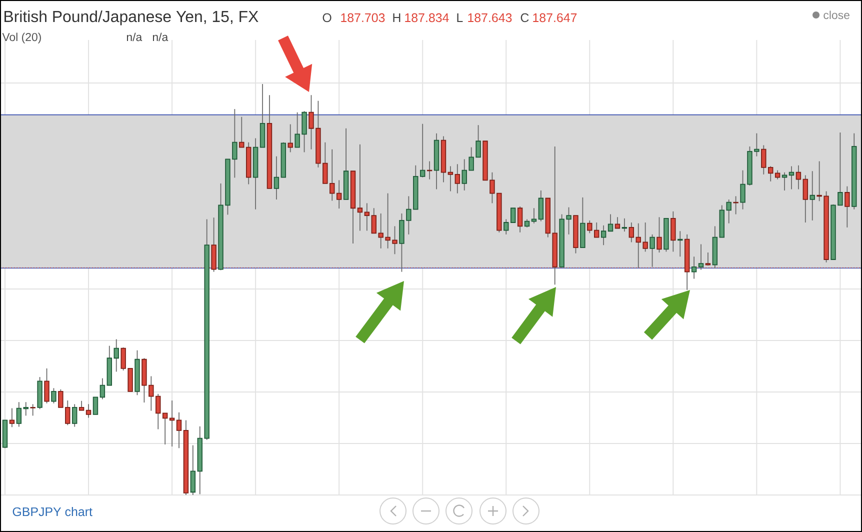 The width and height of the screenshot is (862, 532). What do you see at coordinates (396, 17) in the screenshot?
I see `text: H` at bounding box center [396, 17].